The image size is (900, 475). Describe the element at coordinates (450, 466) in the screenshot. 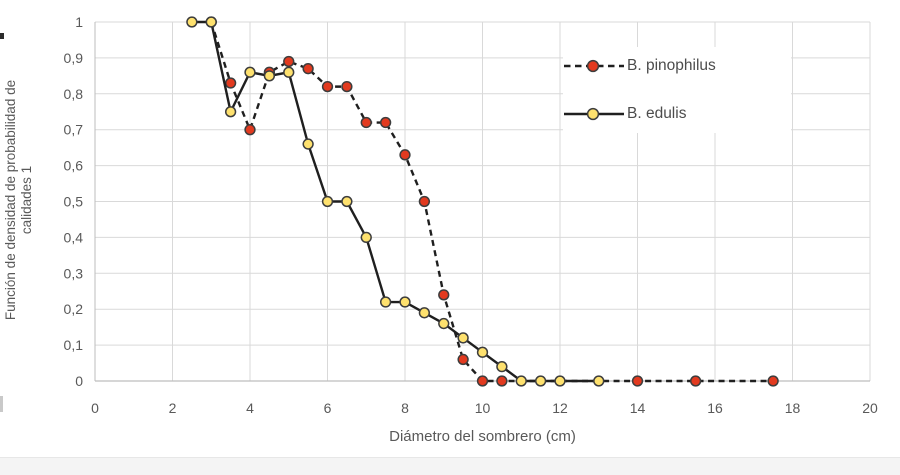

I see `page-bottom-band` at that location.